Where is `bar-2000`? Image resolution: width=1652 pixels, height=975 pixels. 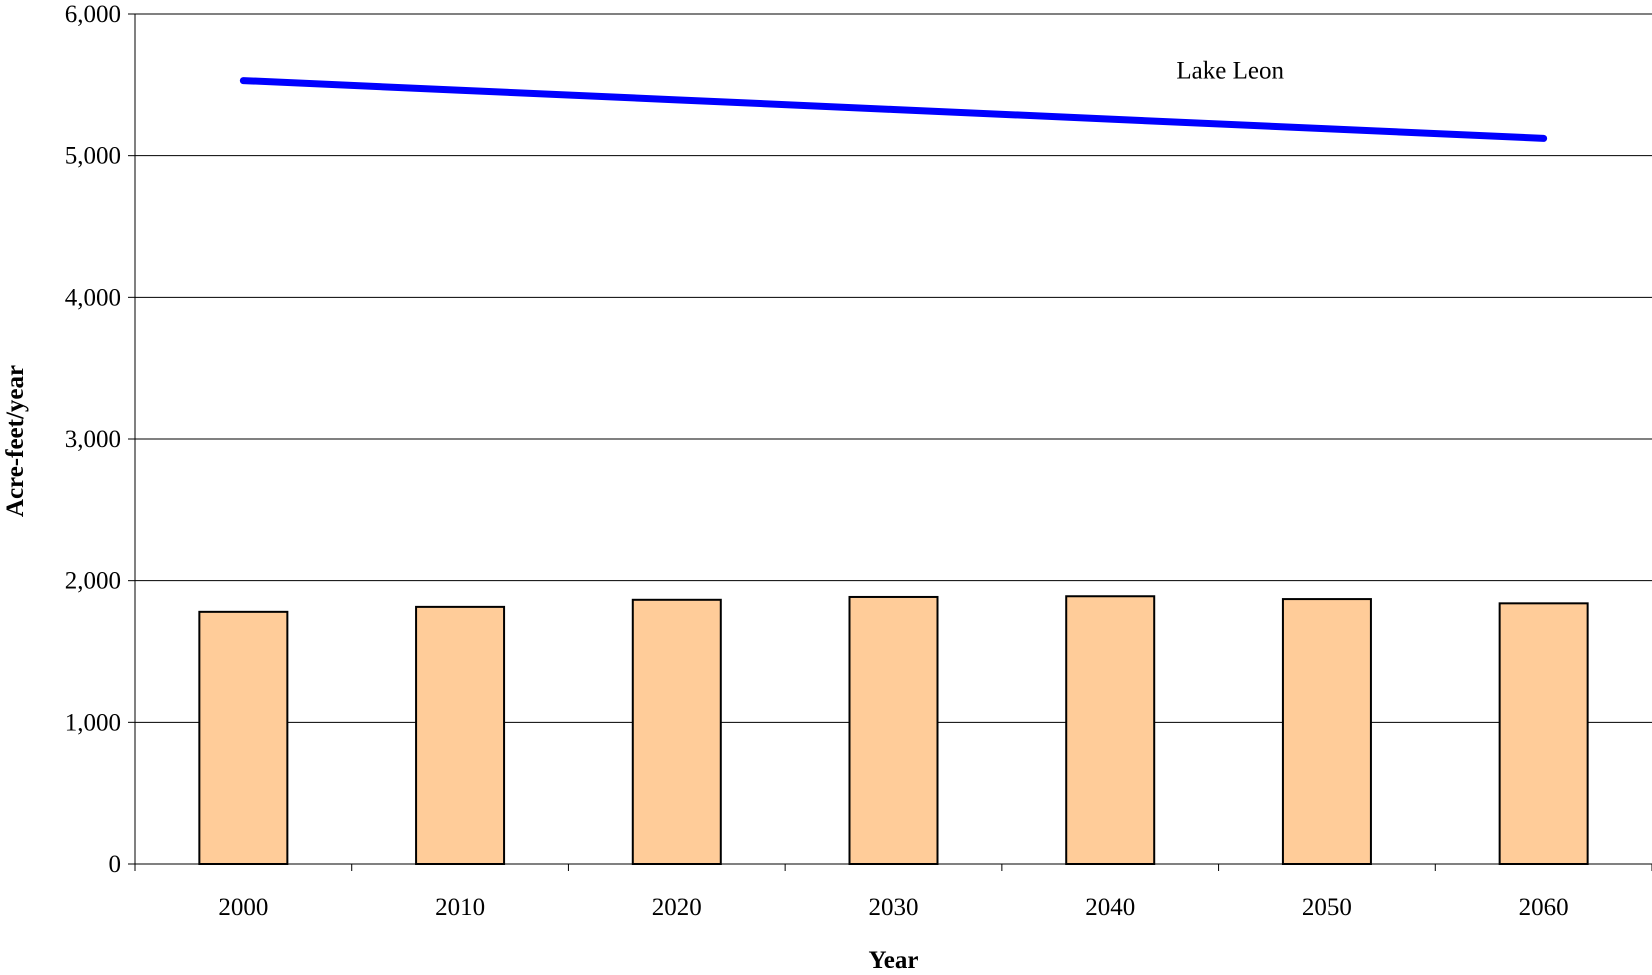
bar-2000 is located at coordinates (243, 737).